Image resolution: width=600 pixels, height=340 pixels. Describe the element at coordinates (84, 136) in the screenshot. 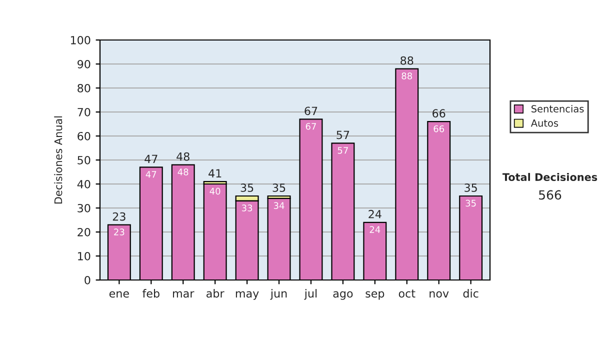

I see `y-tick-label: 60` at that location.